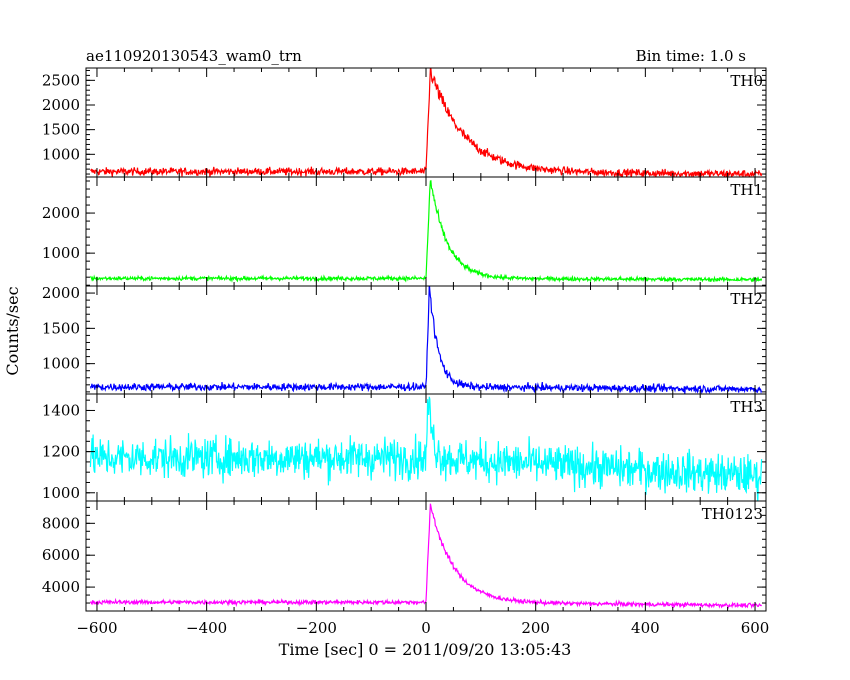 Image resolution: width=850 pixels, height=680 pixels. I want to click on panel-th0123: 4000 6000 8000 TH0123, so click(404, 556).